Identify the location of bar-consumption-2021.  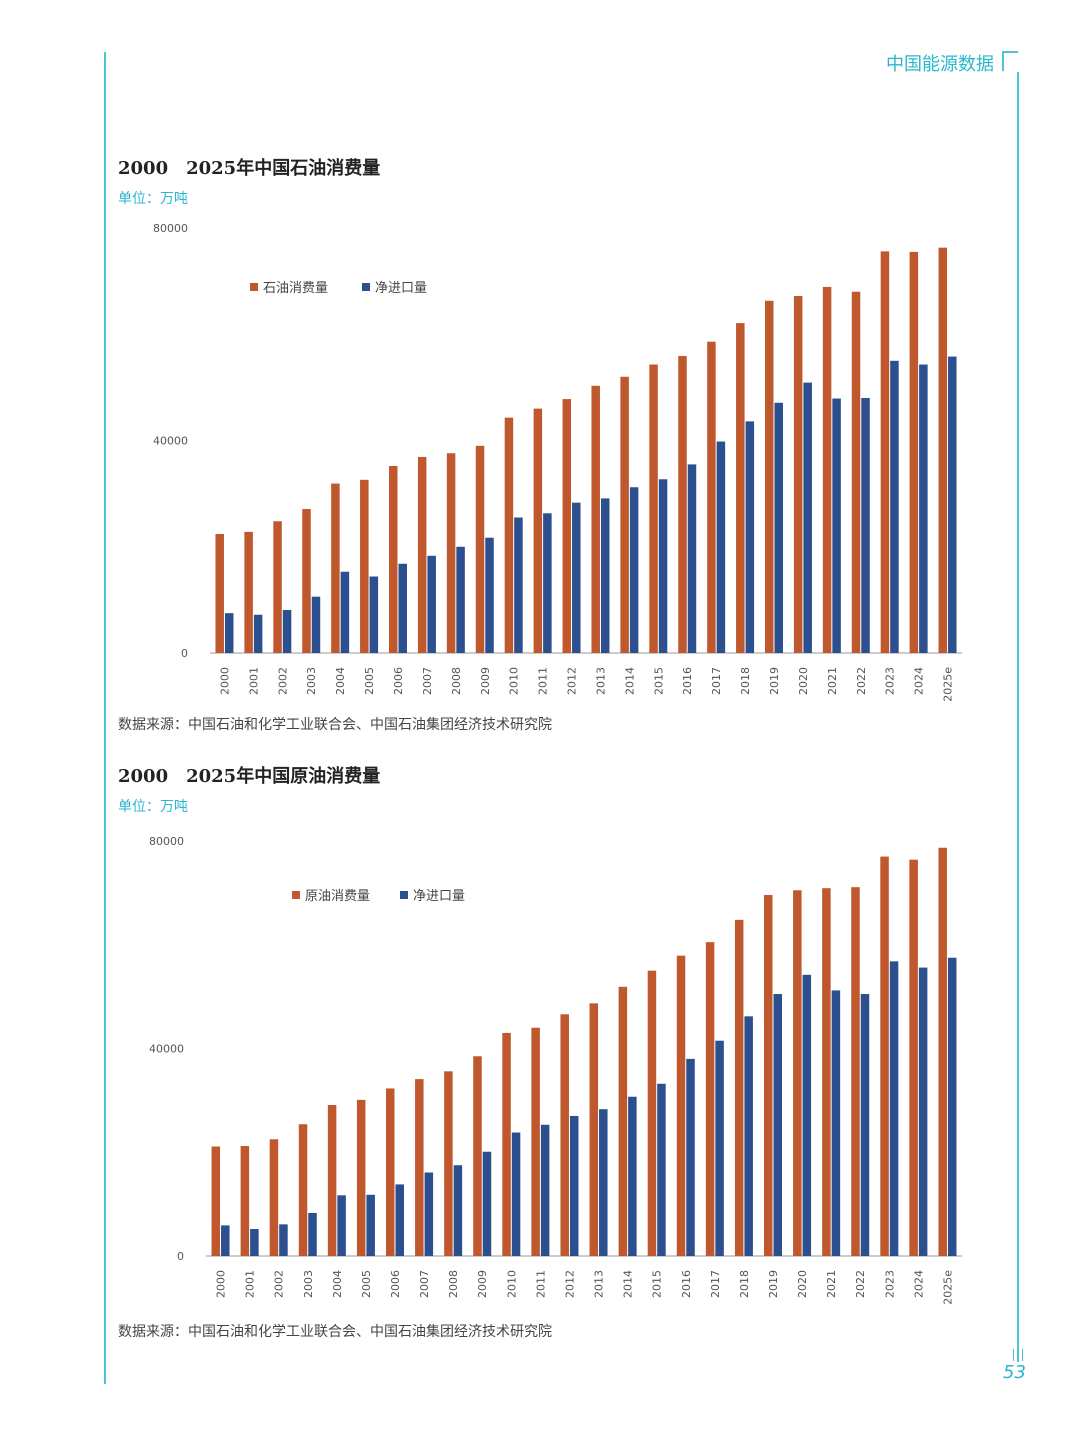
(827, 469).